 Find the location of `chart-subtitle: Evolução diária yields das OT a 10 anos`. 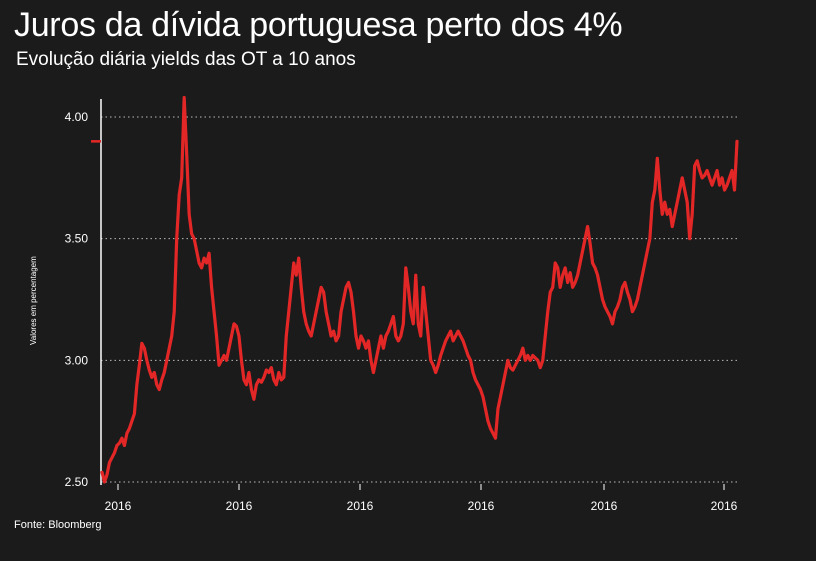

chart-subtitle: Evolução diária yields das OT a 10 anos is located at coordinates (186, 59).